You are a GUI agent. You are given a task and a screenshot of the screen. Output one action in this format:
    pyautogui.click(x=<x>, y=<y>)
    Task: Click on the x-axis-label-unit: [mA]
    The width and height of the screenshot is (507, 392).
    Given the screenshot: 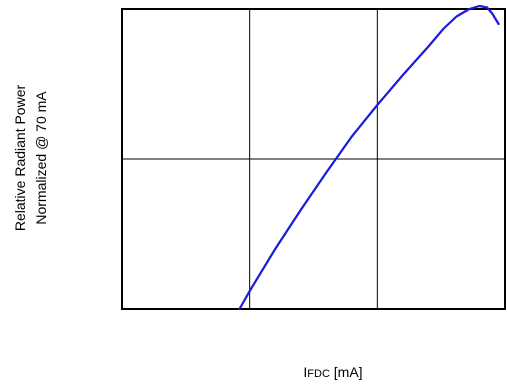 What is the action you would take?
    pyautogui.click(x=346, y=372)
    